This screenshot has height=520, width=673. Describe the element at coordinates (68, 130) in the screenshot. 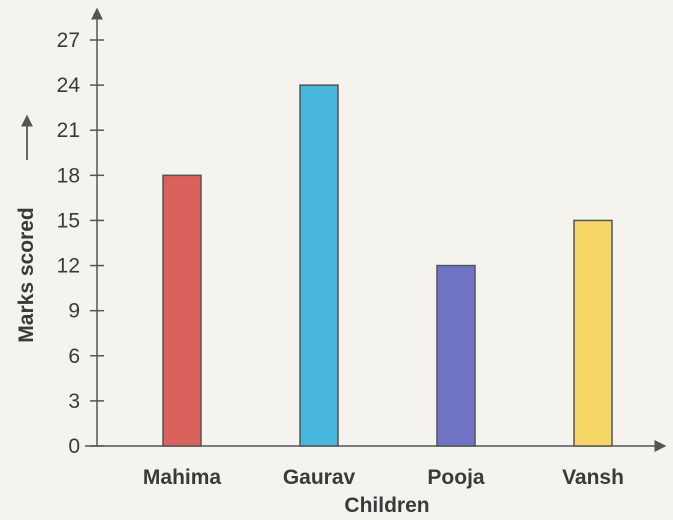

I see `y-tick-label: 21` at that location.